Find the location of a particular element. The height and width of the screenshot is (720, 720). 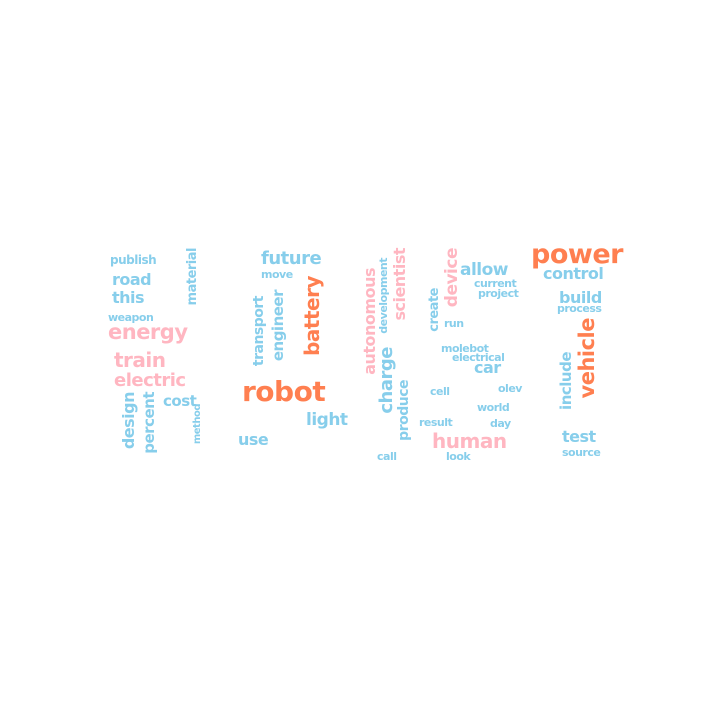

word-molebot: molebot is located at coordinates (465, 348).